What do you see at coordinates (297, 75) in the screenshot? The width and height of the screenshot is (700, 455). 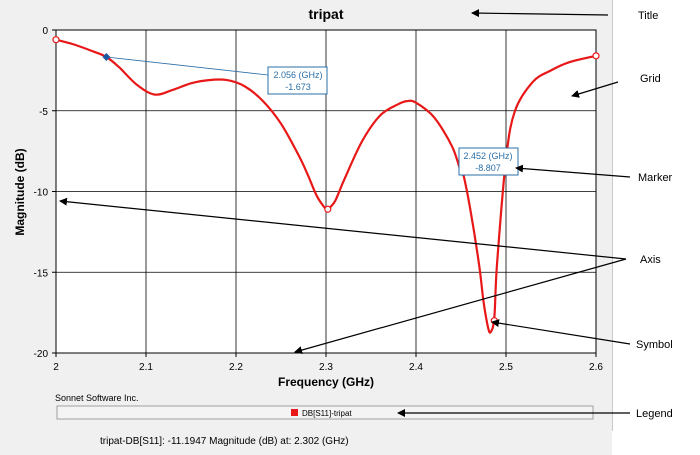 I see `marker-x-value: 2.056 (GHz)` at bounding box center [297, 75].